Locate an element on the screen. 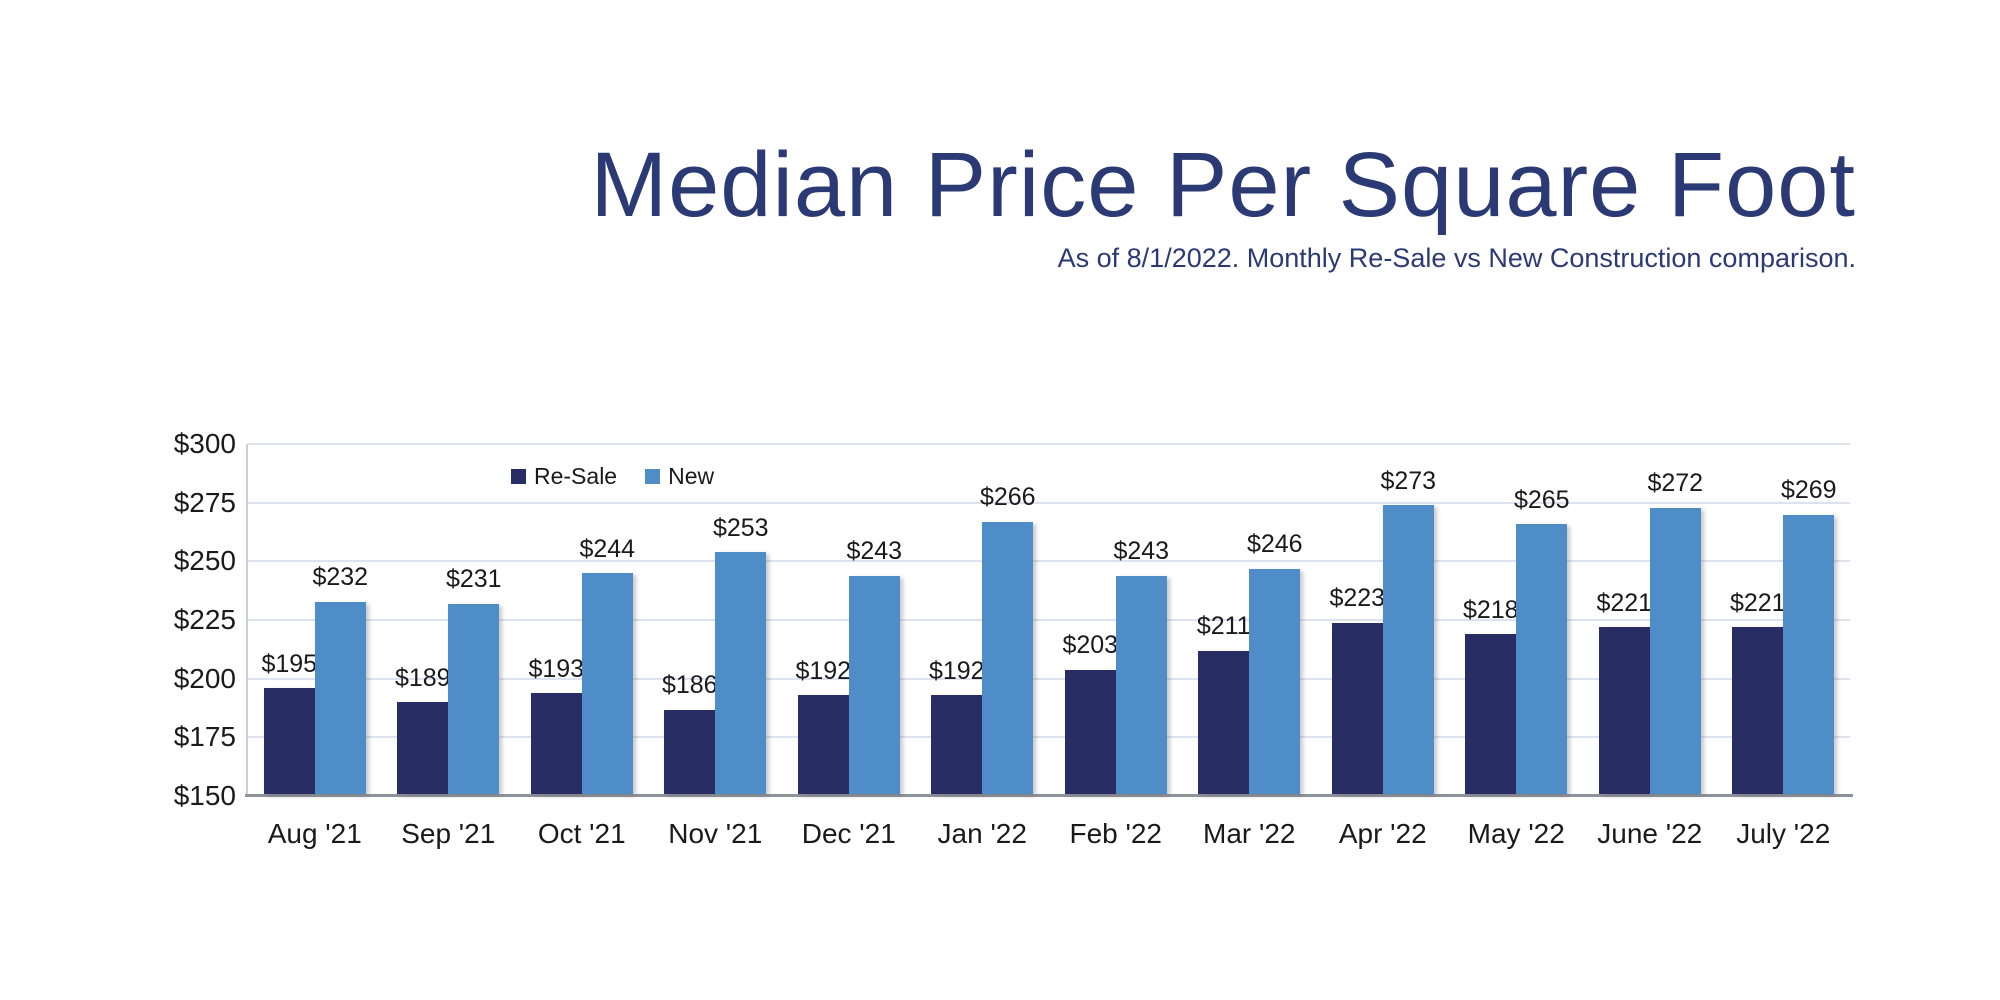 This screenshot has height=1000, width=2000. y-tick-200: $200 is located at coordinates (204, 678).